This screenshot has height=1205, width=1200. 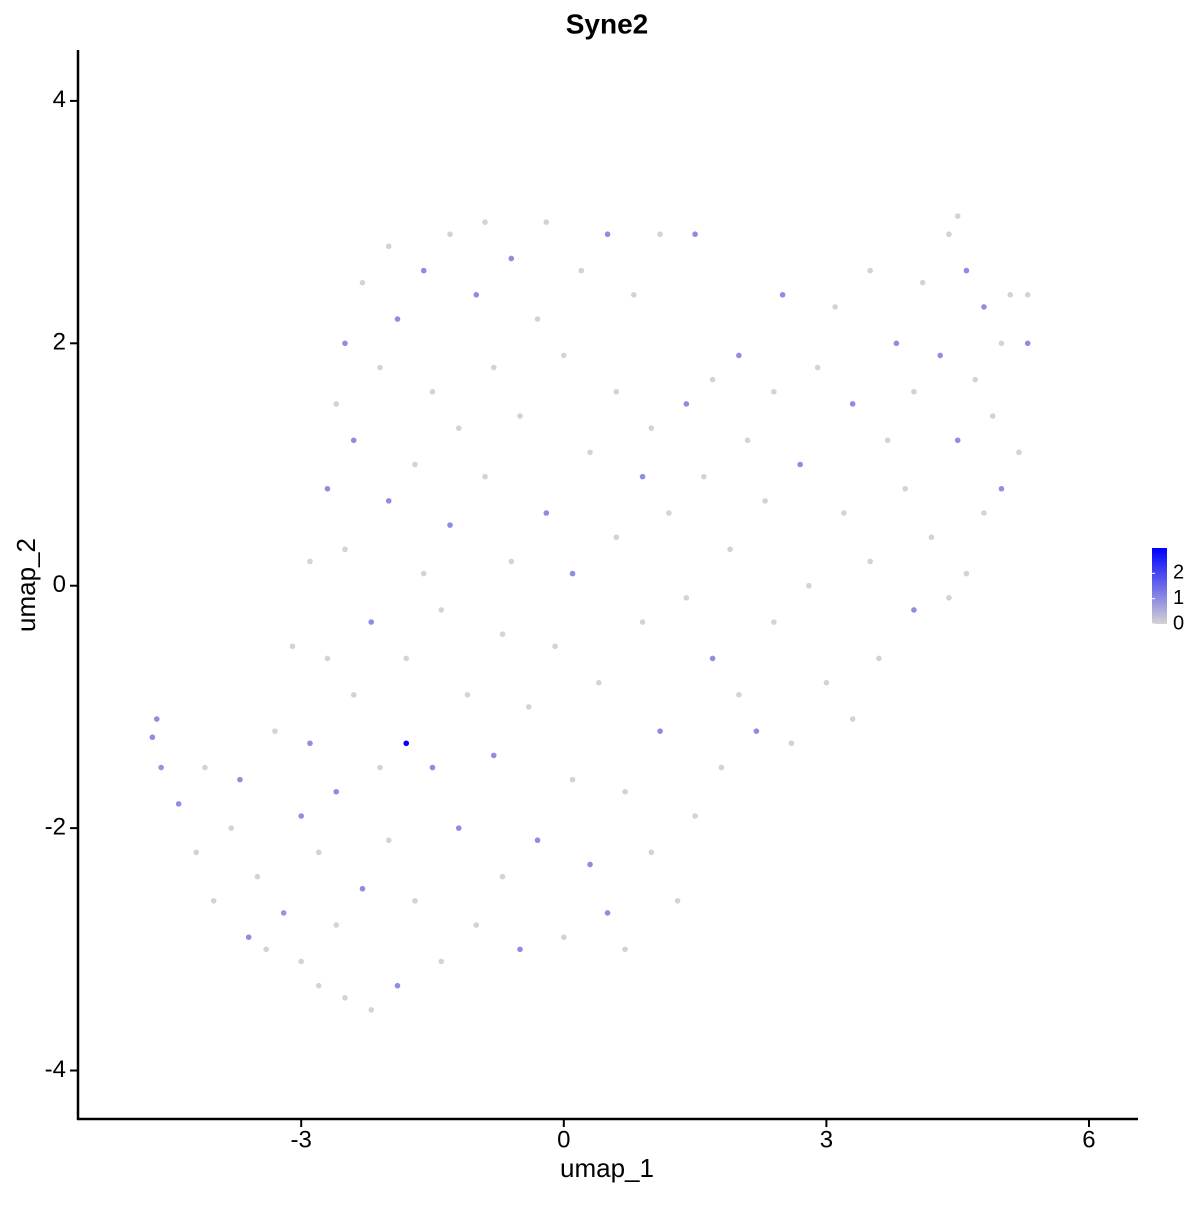 I want to click on y-tick-label: 4, so click(x=59, y=99).